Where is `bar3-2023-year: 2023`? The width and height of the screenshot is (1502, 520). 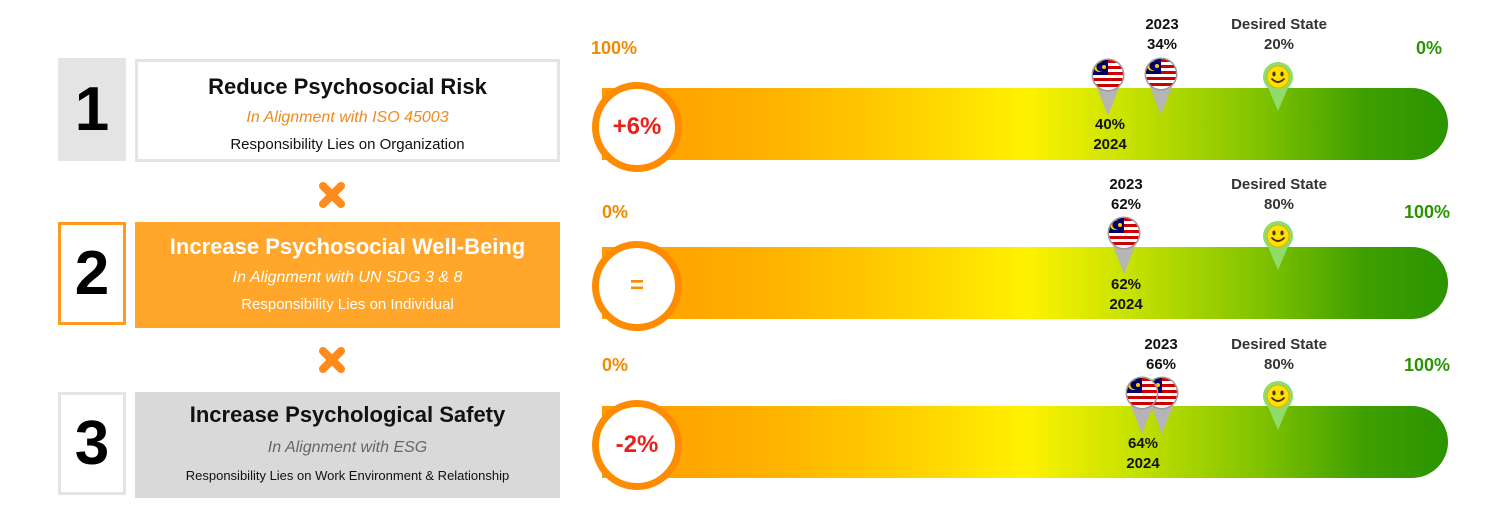 bar3-2023-year: 2023 is located at coordinates (1161, 344).